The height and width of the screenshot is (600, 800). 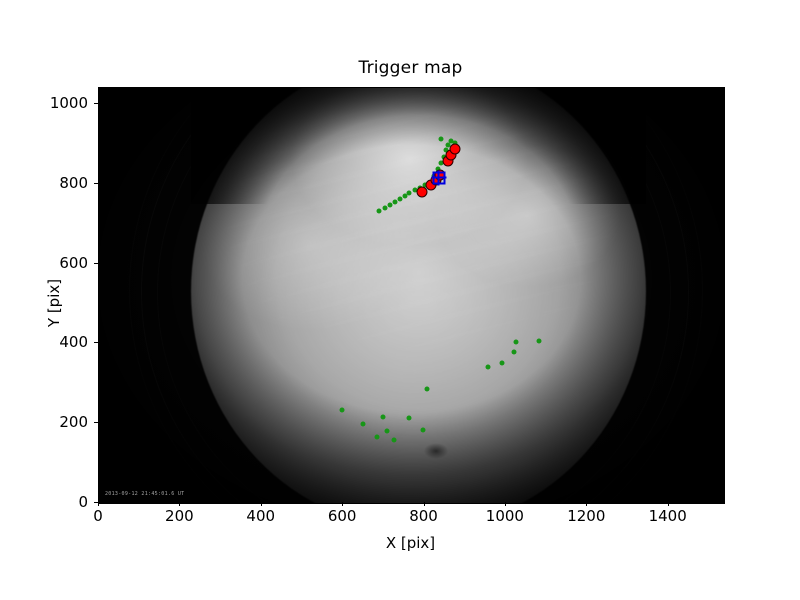 I want to click on y-tick-label: 1000, so click(x=68, y=102).